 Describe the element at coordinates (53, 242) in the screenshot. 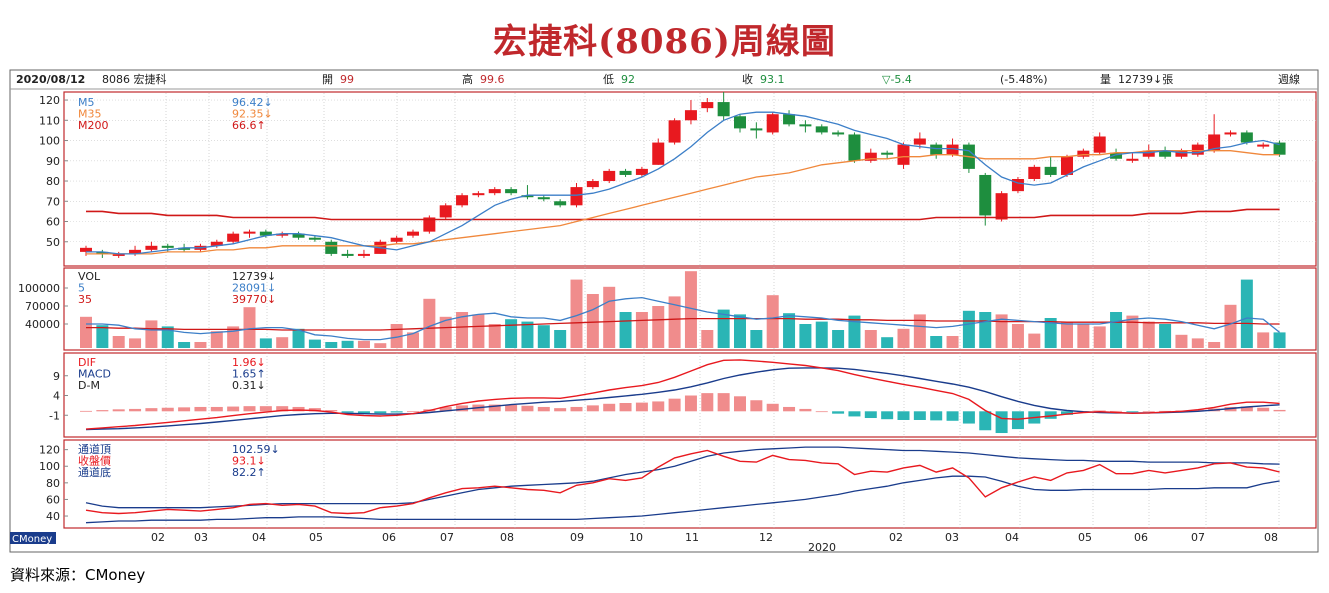

I see `price-ytick-label: 50` at that location.